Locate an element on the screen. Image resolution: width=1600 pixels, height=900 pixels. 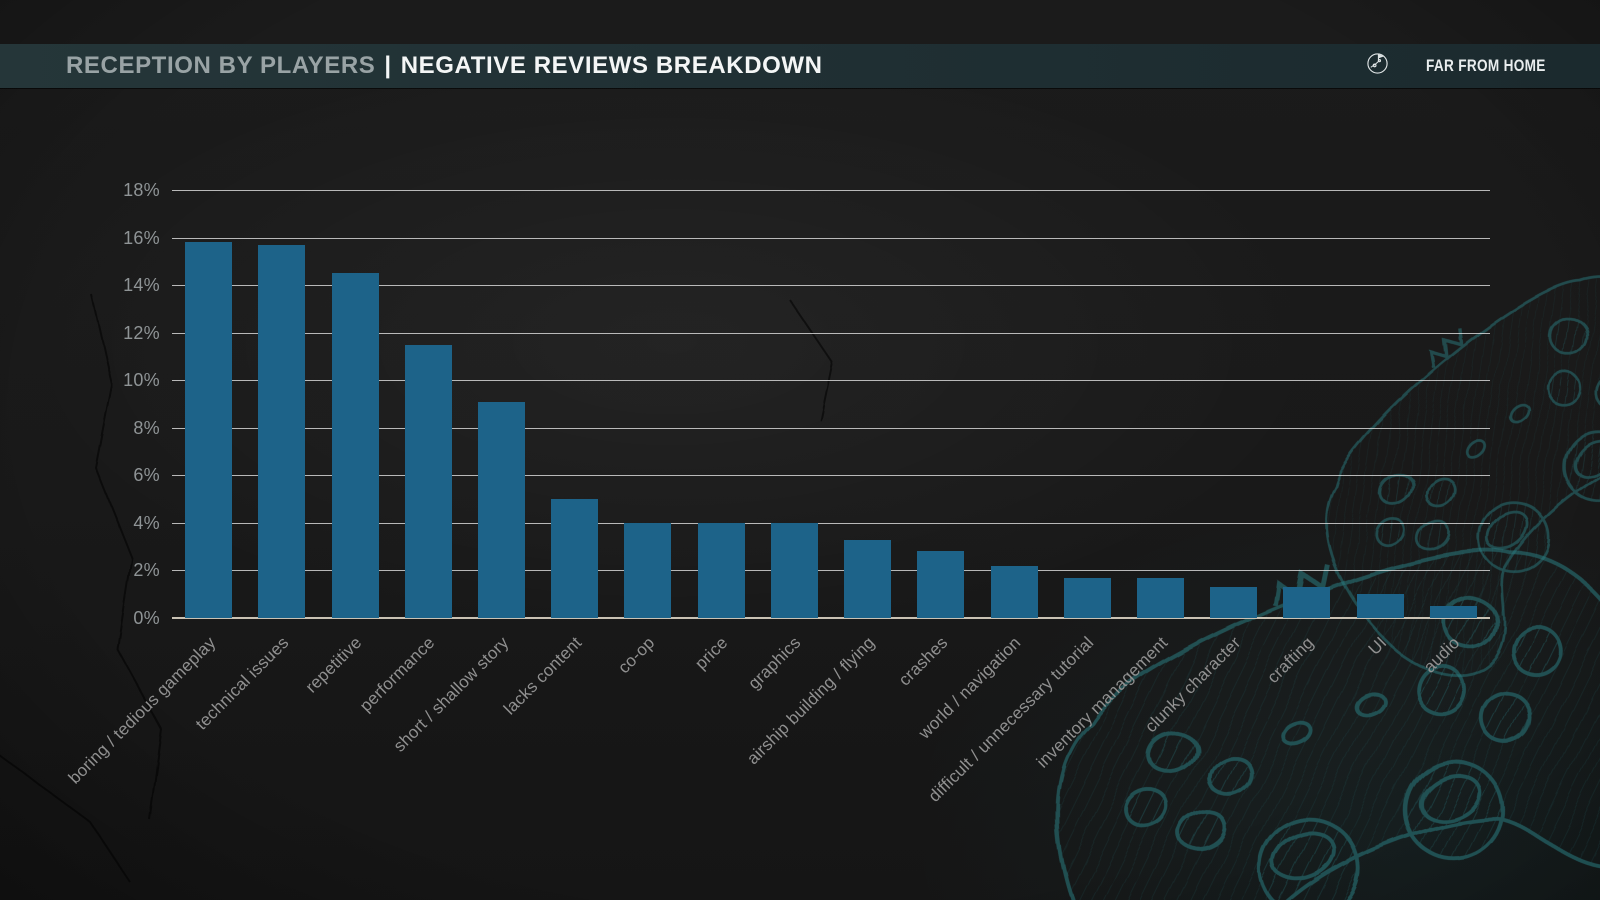
y-tick-label: 6% is located at coordinates (146, 475).